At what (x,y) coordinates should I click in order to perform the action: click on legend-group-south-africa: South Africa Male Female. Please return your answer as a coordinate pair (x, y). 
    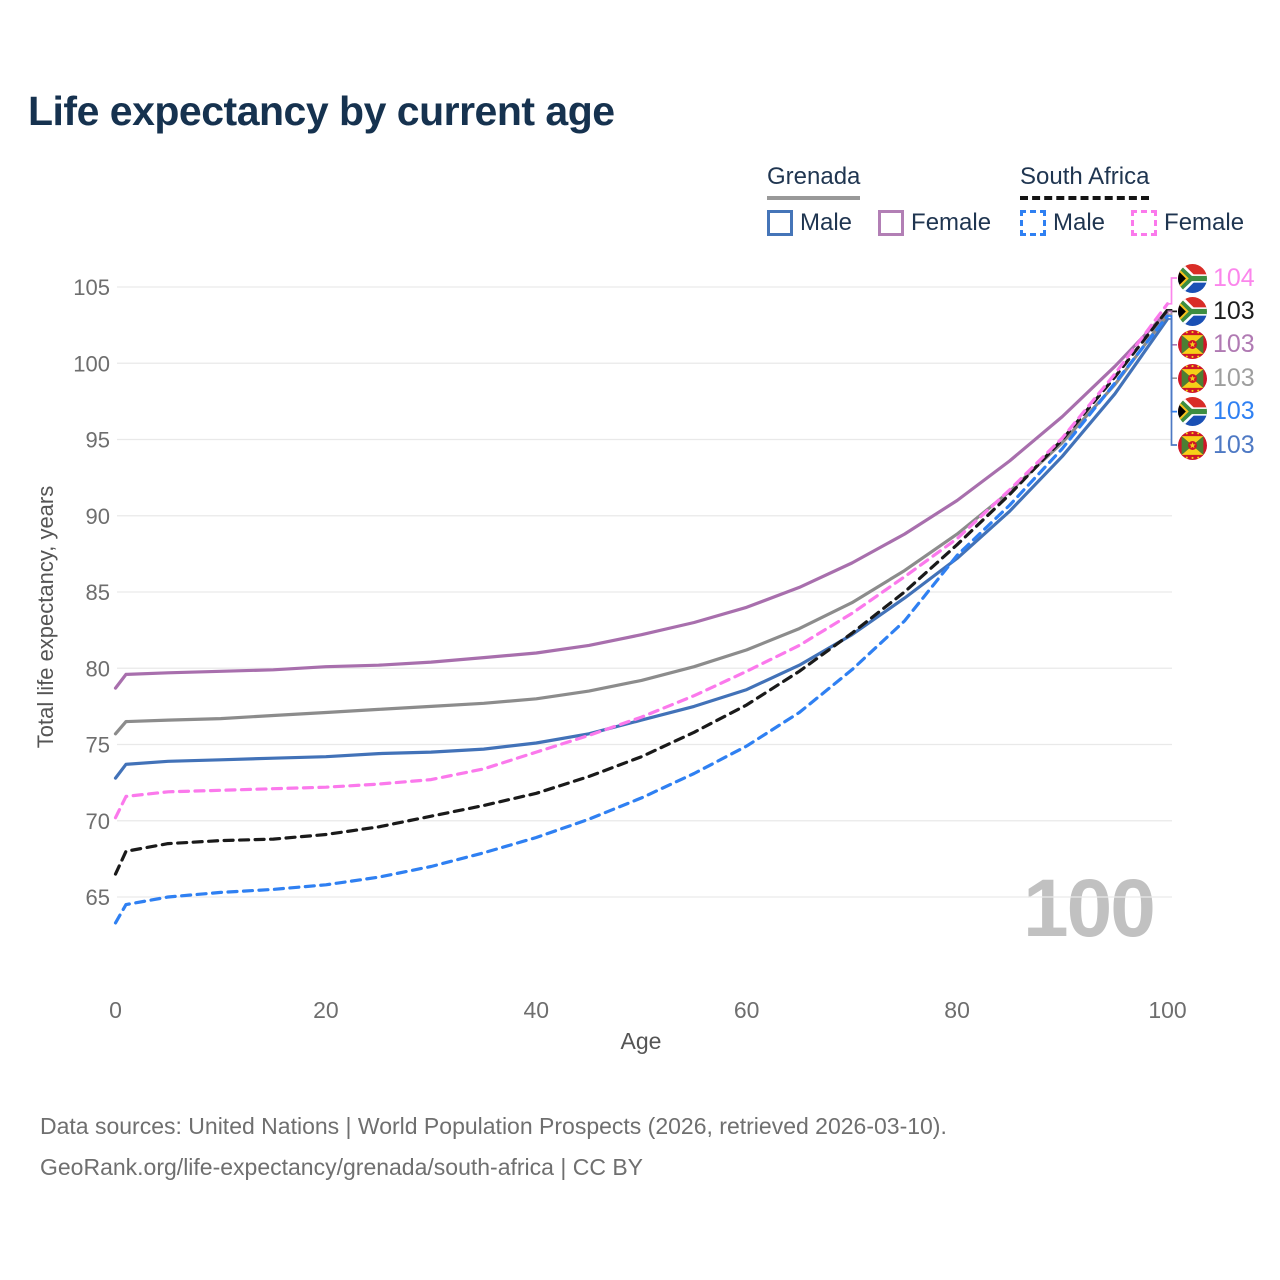
    Looking at the image, I should click on (1132, 200).